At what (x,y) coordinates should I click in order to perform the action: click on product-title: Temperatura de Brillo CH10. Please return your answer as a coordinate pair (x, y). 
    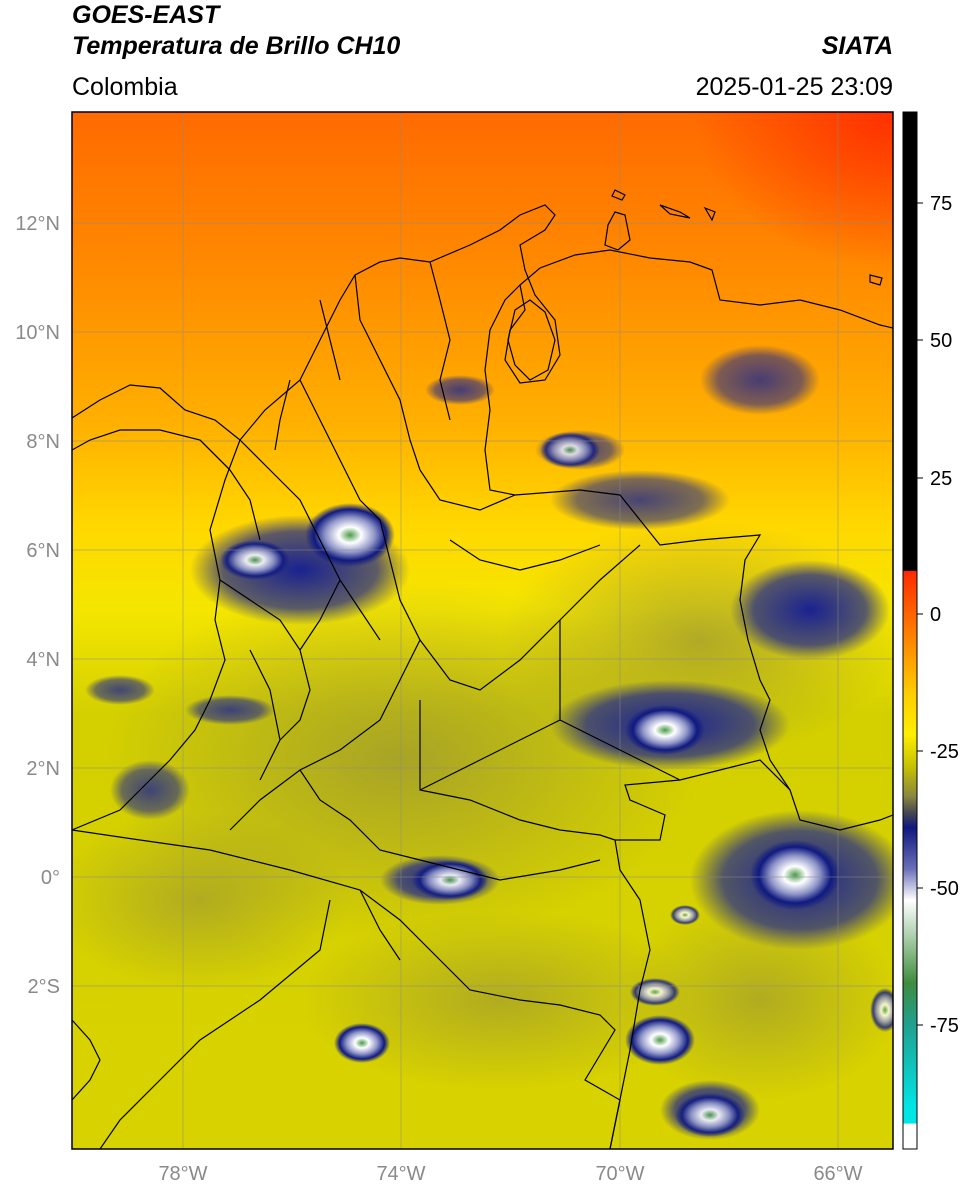
    Looking at the image, I should click on (236, 46).